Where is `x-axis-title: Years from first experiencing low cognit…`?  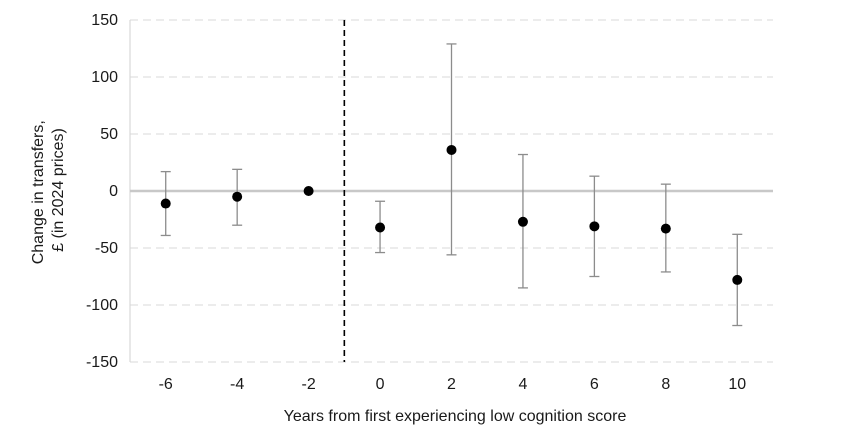 x-axis-title: Years from first experiencing low cognit… is located at coordinates (455, 416).